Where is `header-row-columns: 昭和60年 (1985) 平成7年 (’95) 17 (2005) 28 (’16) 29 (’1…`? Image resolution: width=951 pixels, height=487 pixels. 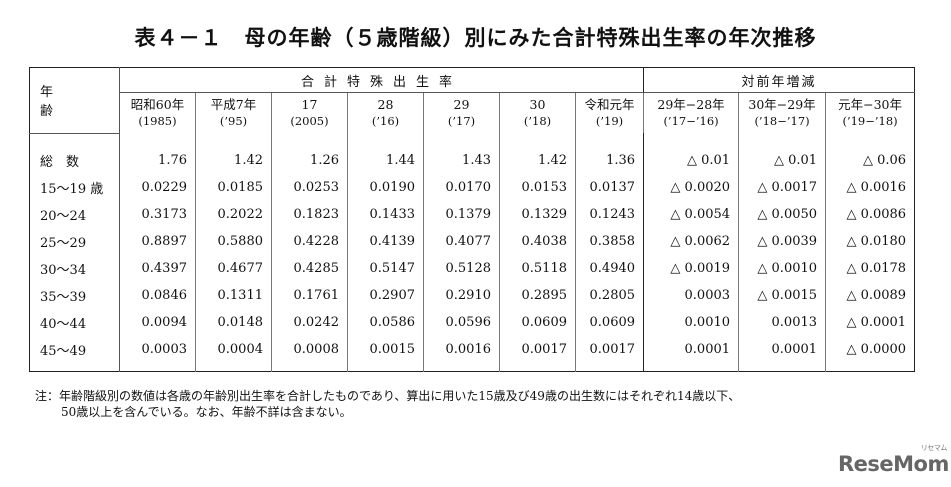 header-row-columns: 昭和60年 (1985) 平成7年 (’95) 17 (2005) 28 (’16) 29 (’1… is located at coordinates (472, 112).